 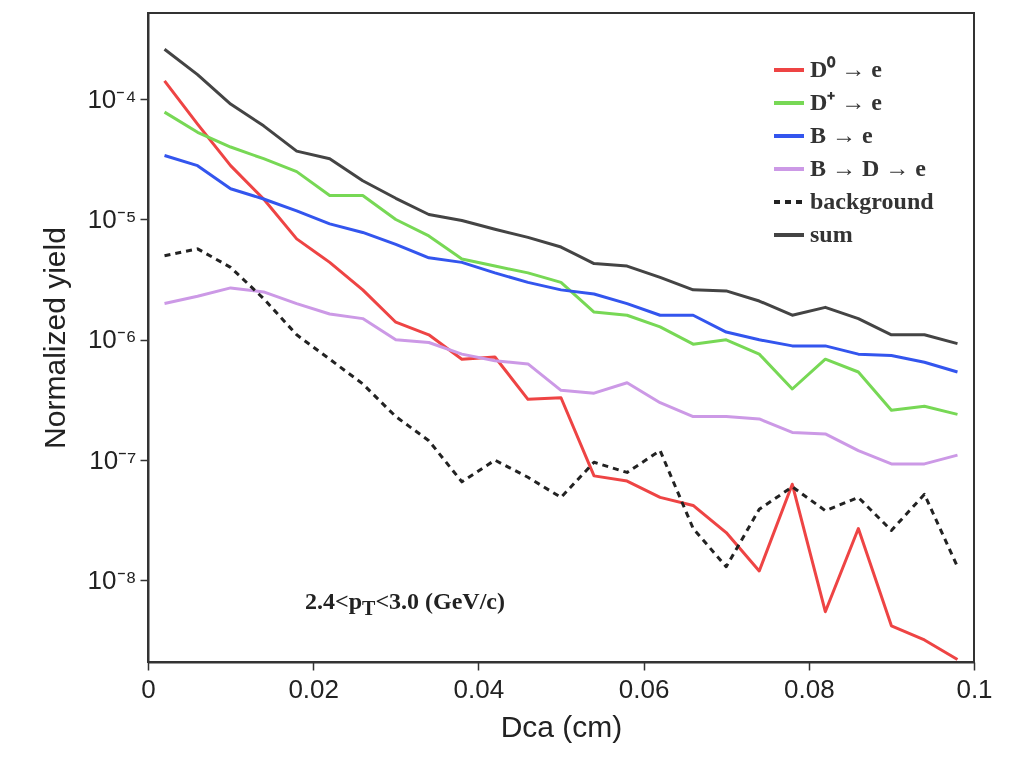 What do you see at coordinates (846, 69) in the screenshot?
I see `legend-label: D⁰ → e` at bounding box center [846, 69].